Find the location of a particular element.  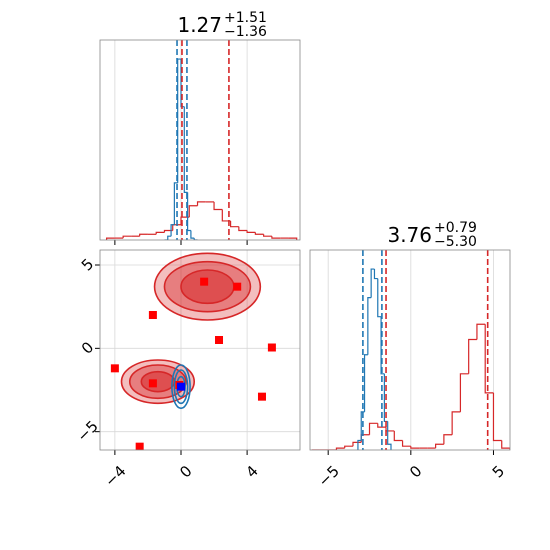

x-tick-label: −4 is located at coordinates (115, 476).